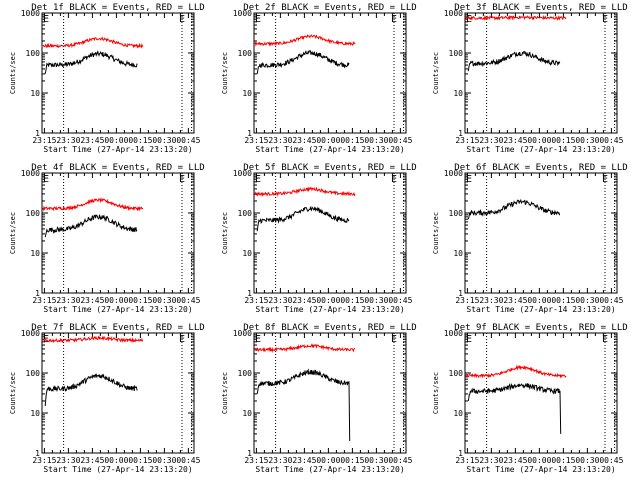 Image resolution: width=640 pixels, height=485 pixels. I want to click on panel-title: Det 7f BLACK = Events, RED = LLD, so click(117, 328).